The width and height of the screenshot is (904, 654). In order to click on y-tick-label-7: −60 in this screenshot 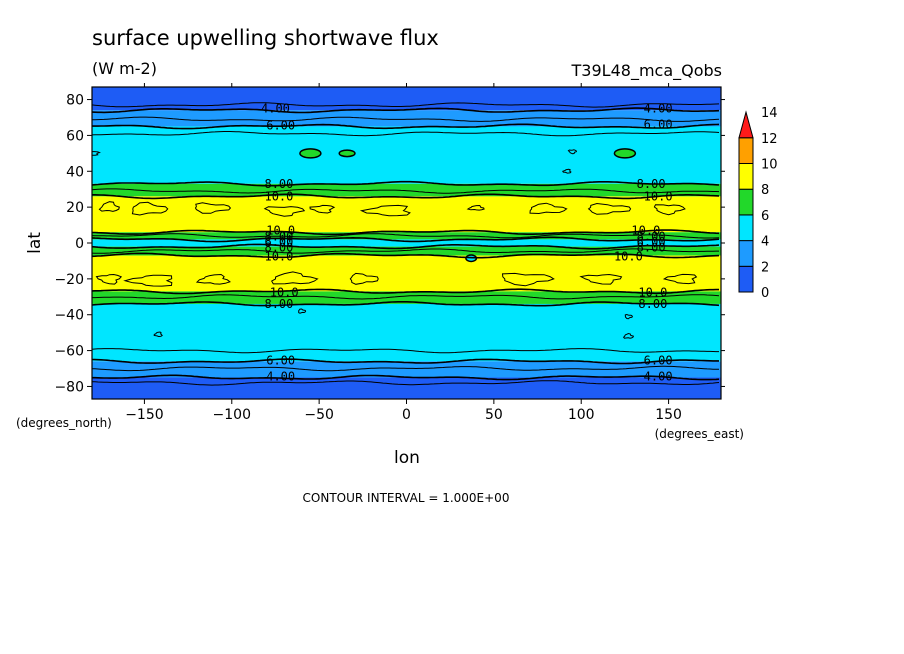, I will do `click(69, 352)`.